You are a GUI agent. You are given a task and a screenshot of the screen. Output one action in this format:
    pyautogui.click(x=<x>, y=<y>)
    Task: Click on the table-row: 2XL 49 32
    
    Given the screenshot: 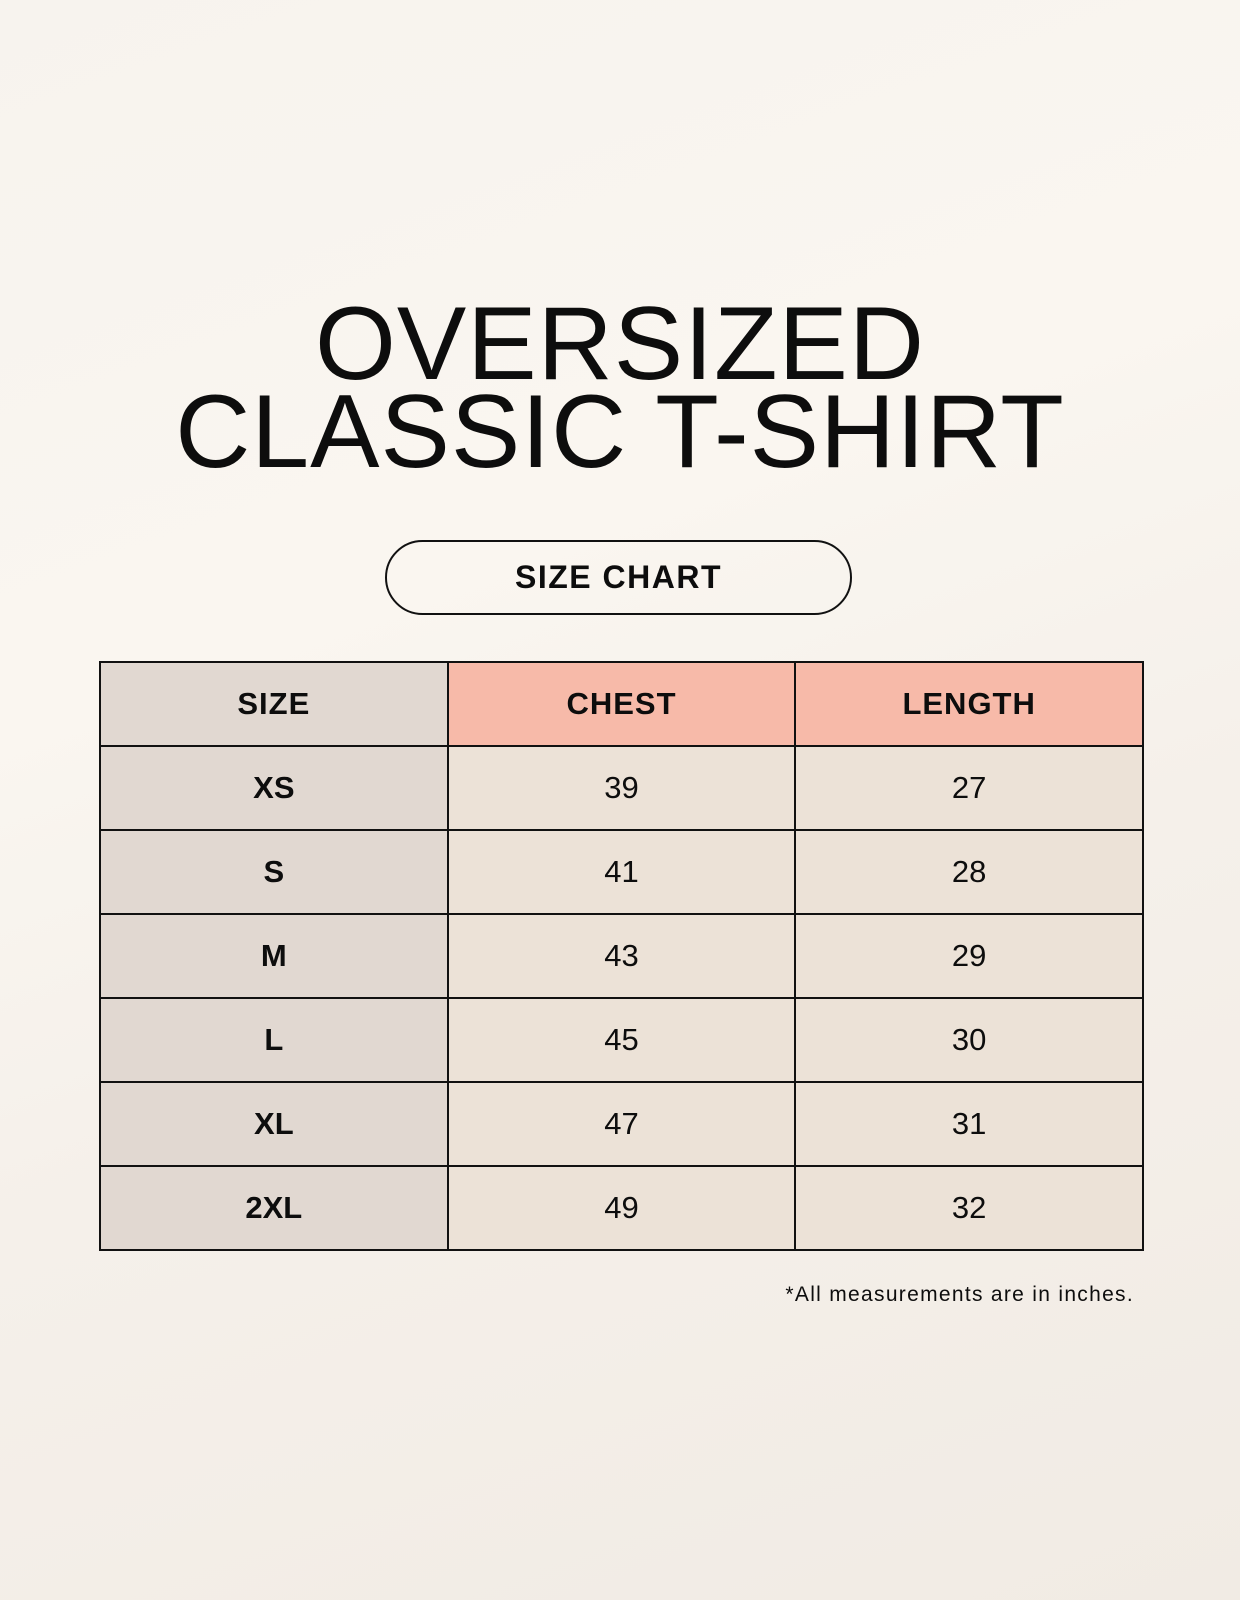 What is the action you would take?
    pyautogui.click(x=621, y=1208)
    